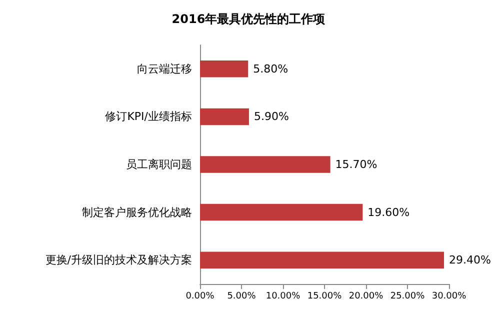  Describe the element at coordinates (159, 164) in the screenshot. I see `y-tick-label: 员工离职问题` at that location.